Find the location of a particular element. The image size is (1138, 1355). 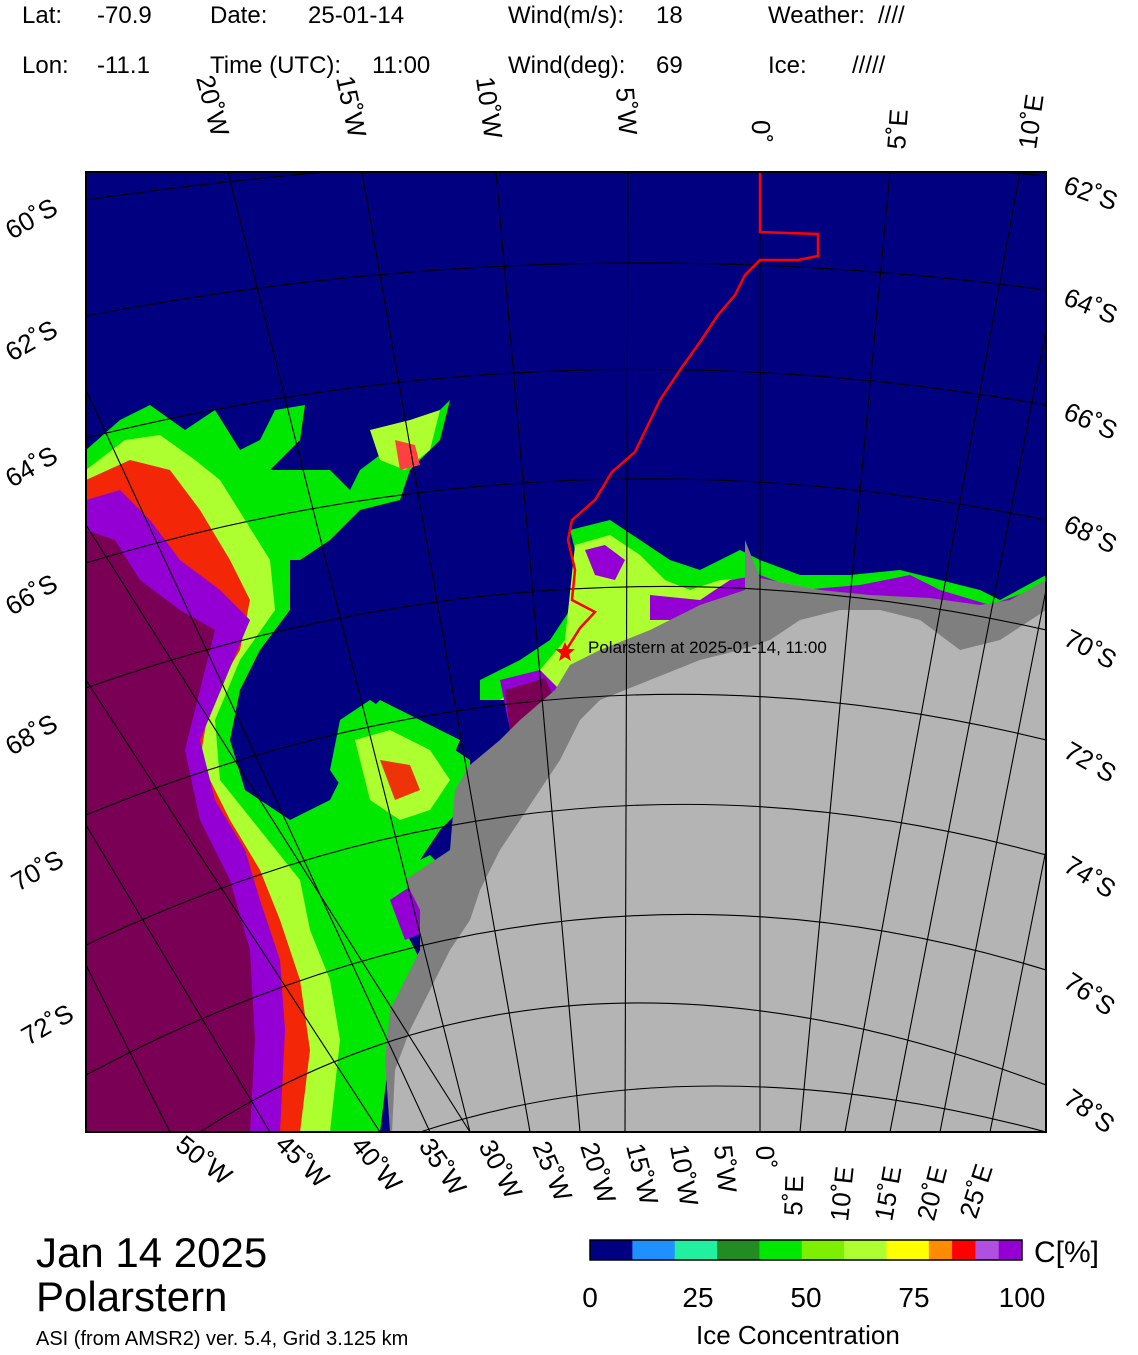

ship-position-star-icon is located at coordinates (565, 651).